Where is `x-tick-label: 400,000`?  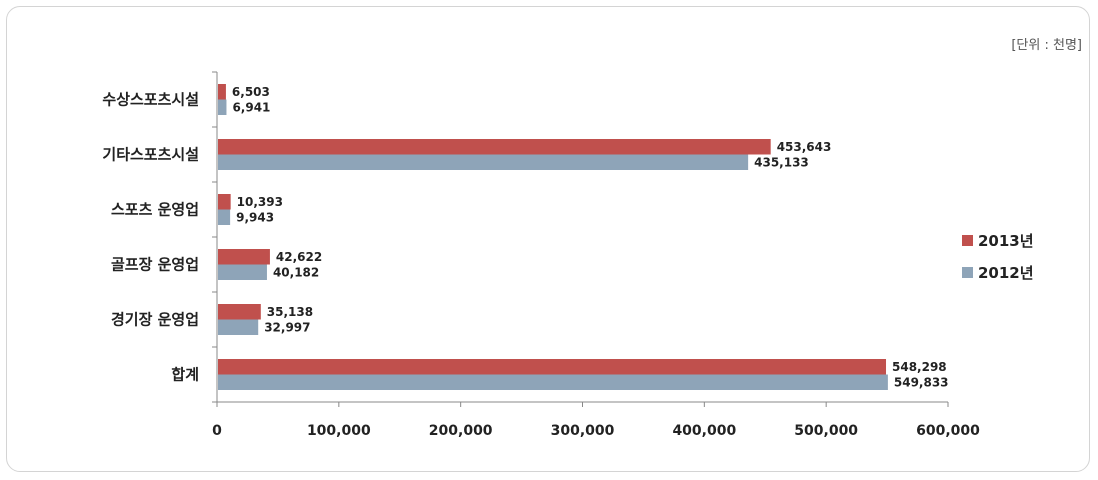 x-tick-label: 400,000 is located at coordinates (704, 431).